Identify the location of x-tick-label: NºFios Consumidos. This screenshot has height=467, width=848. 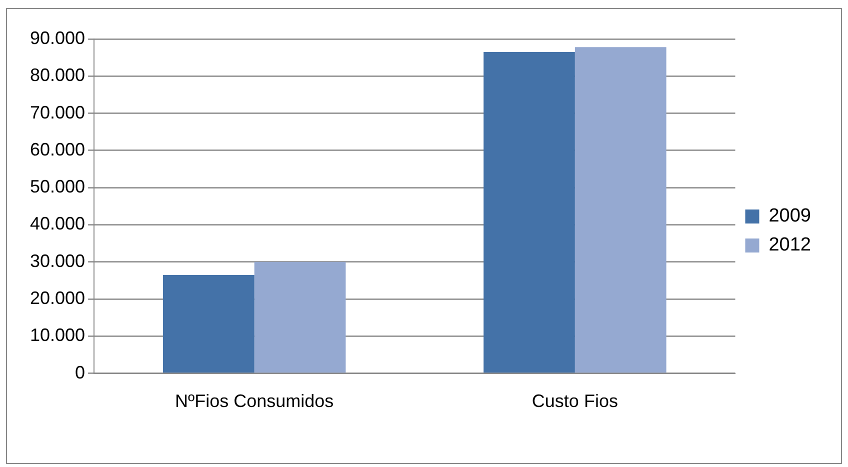
(254, 401).